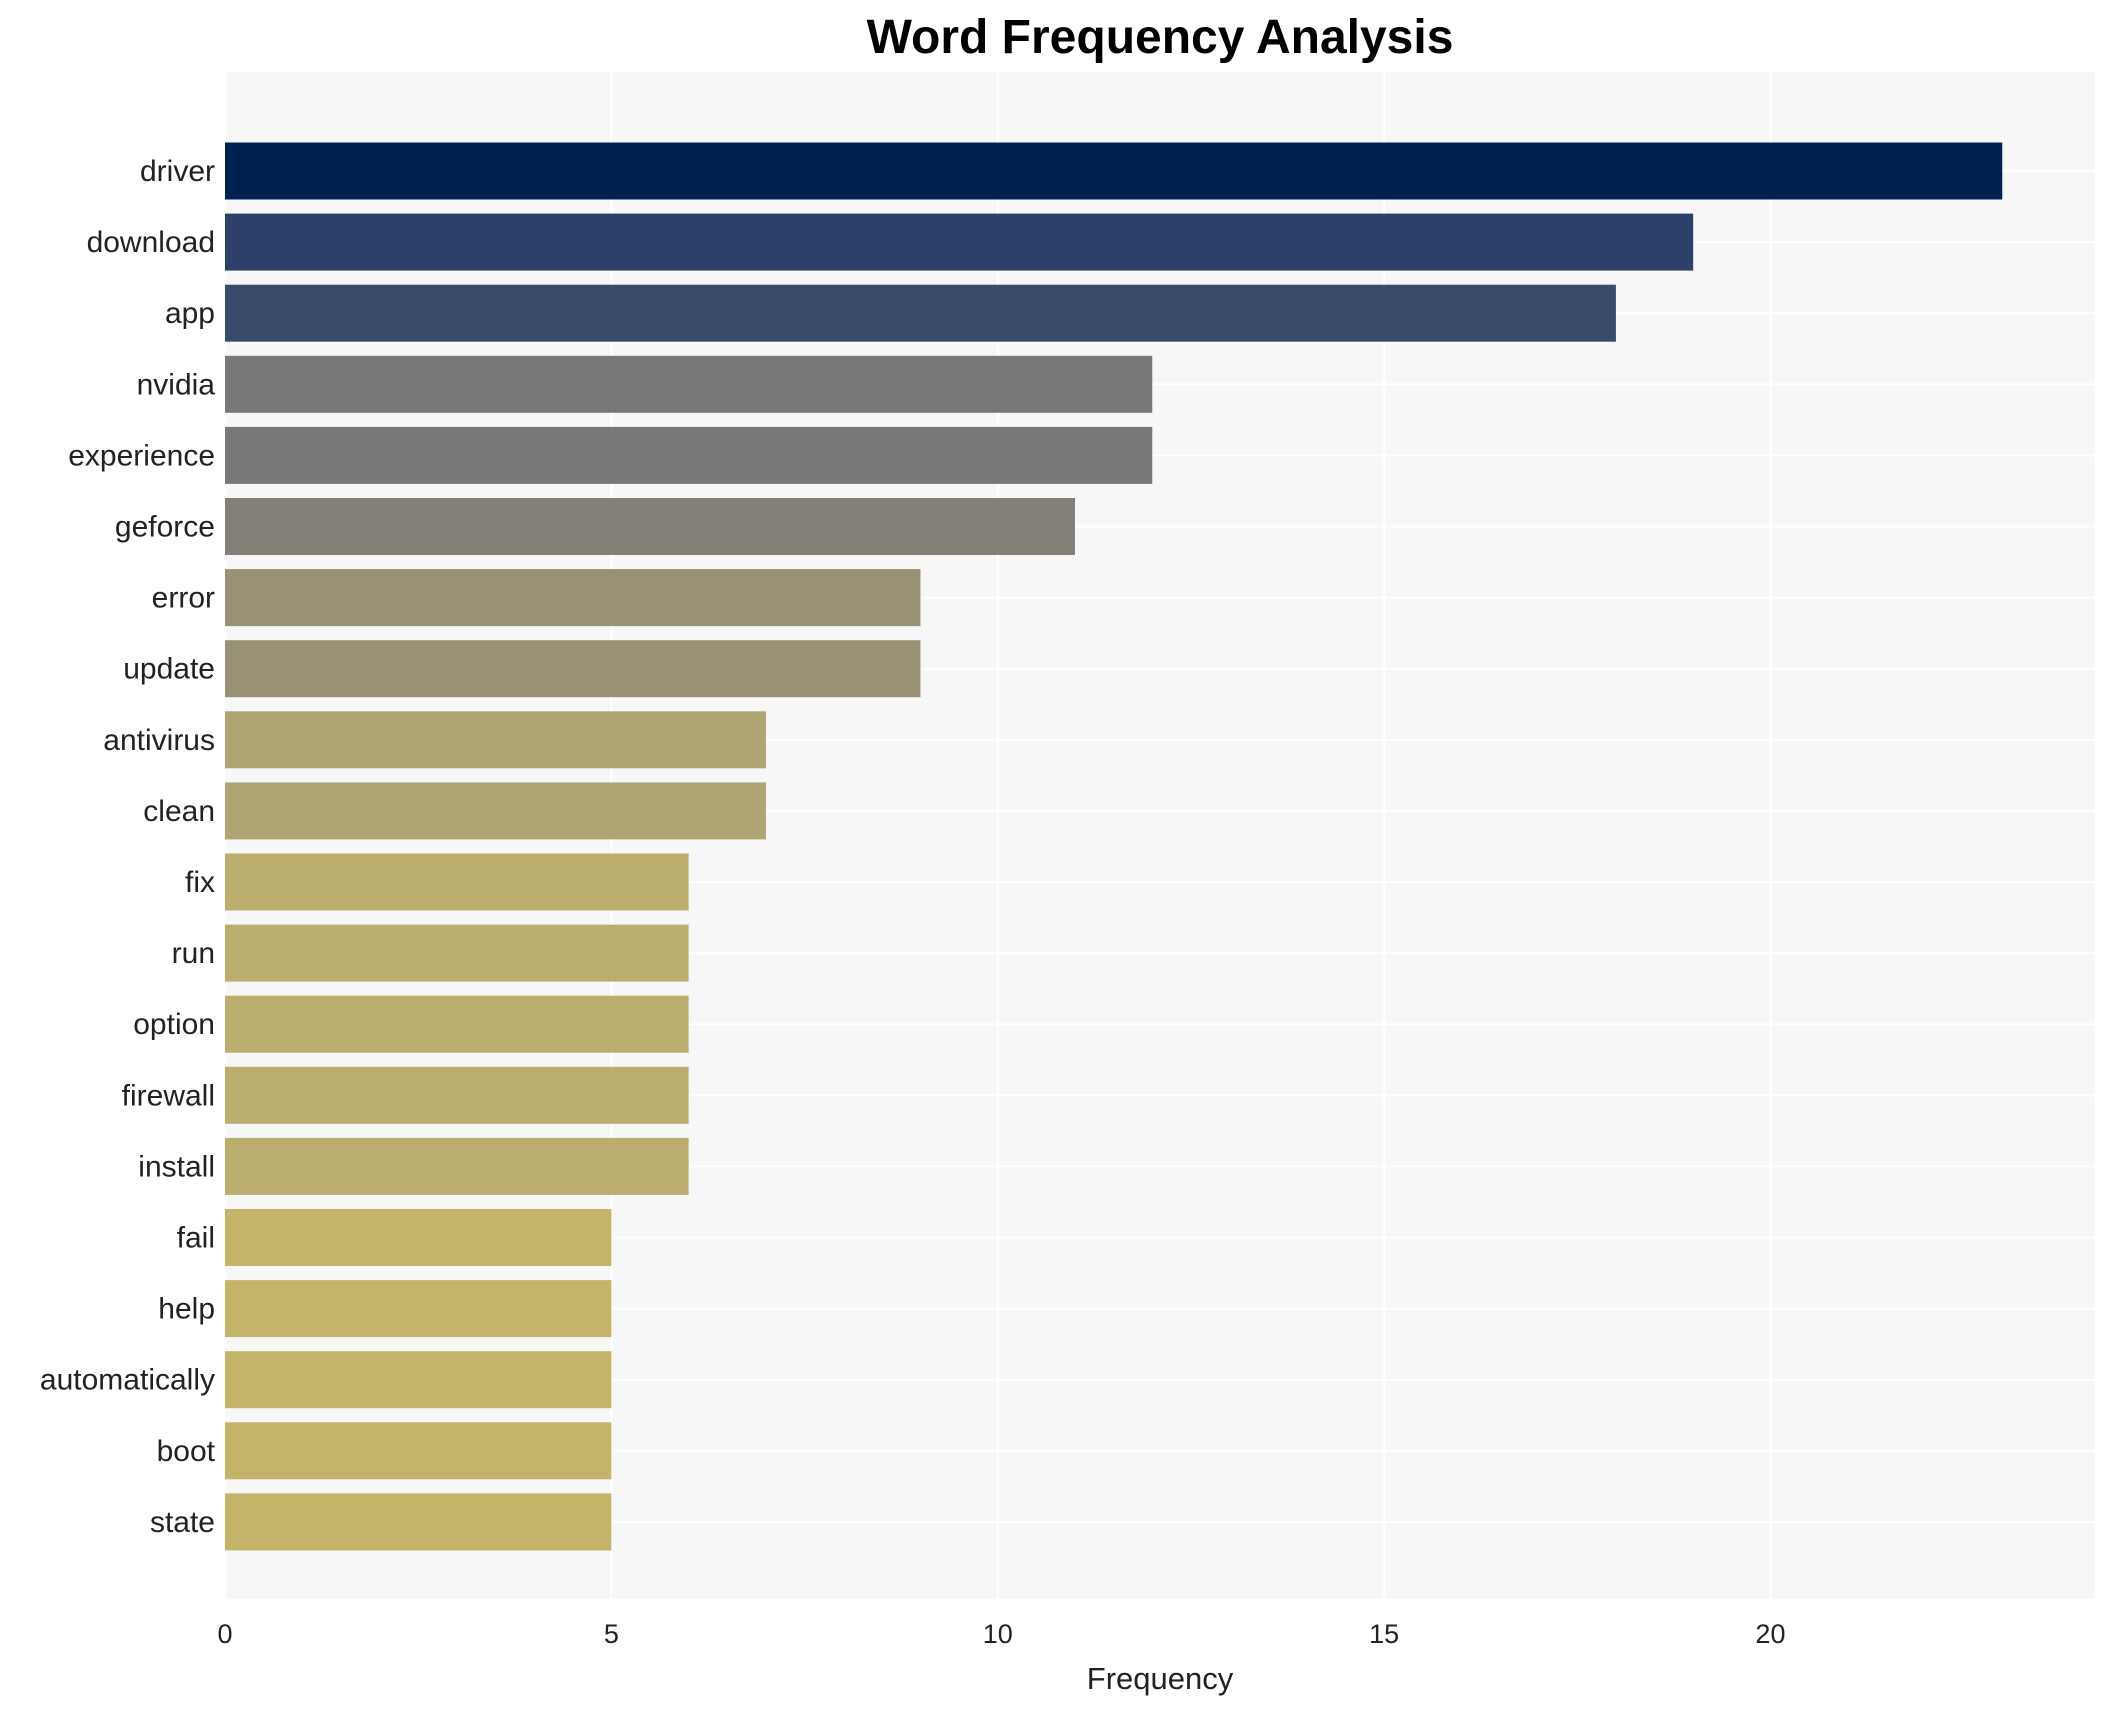  Describe the element at coordinates (179, 811) in the screenshot. I see `y-tick-label: clean` at that location.